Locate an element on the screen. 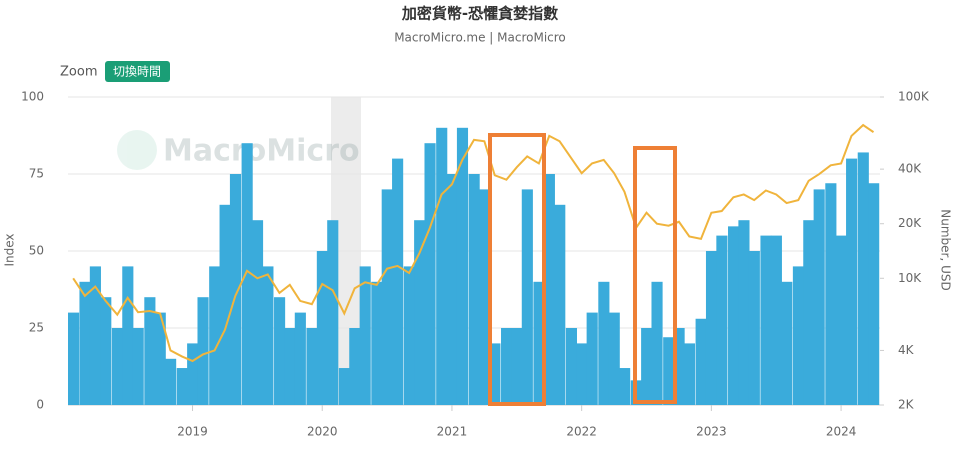 This screenshot has width=963, height=456. y-tick-label: 0 is located at coordinates (40, 405).